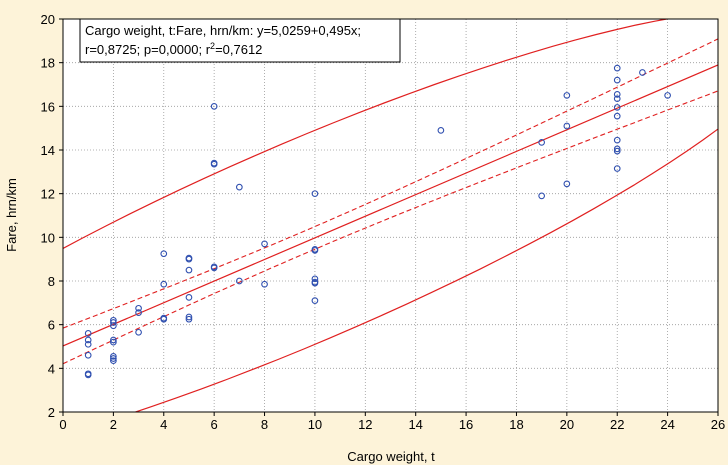 This screenshot has height=465, width=728. I want to click on legend-r2-value: =0,7612, so click(238, 49).